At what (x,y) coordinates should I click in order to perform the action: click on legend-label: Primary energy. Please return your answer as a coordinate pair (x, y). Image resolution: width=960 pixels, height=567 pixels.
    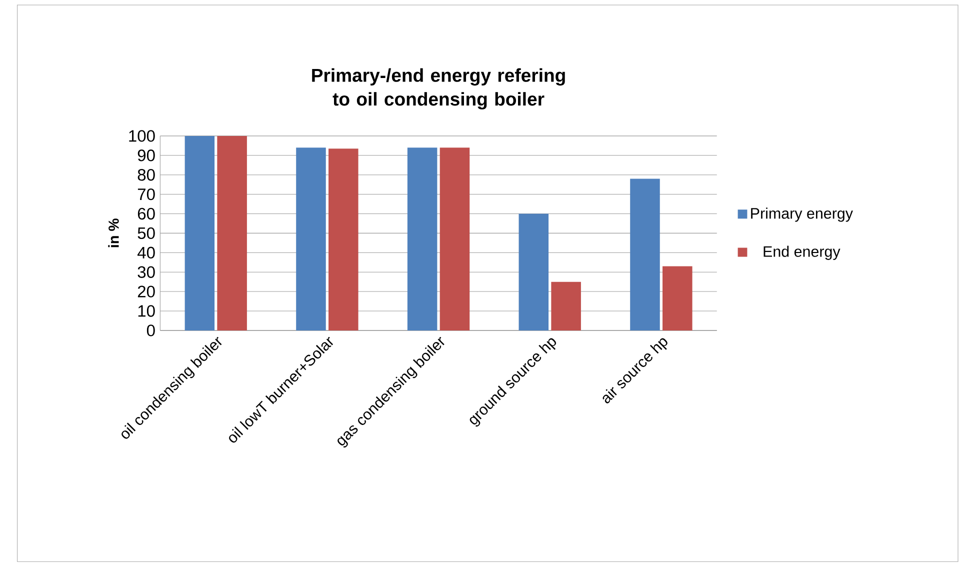
    Looking at the image, I should click on (802, 215).